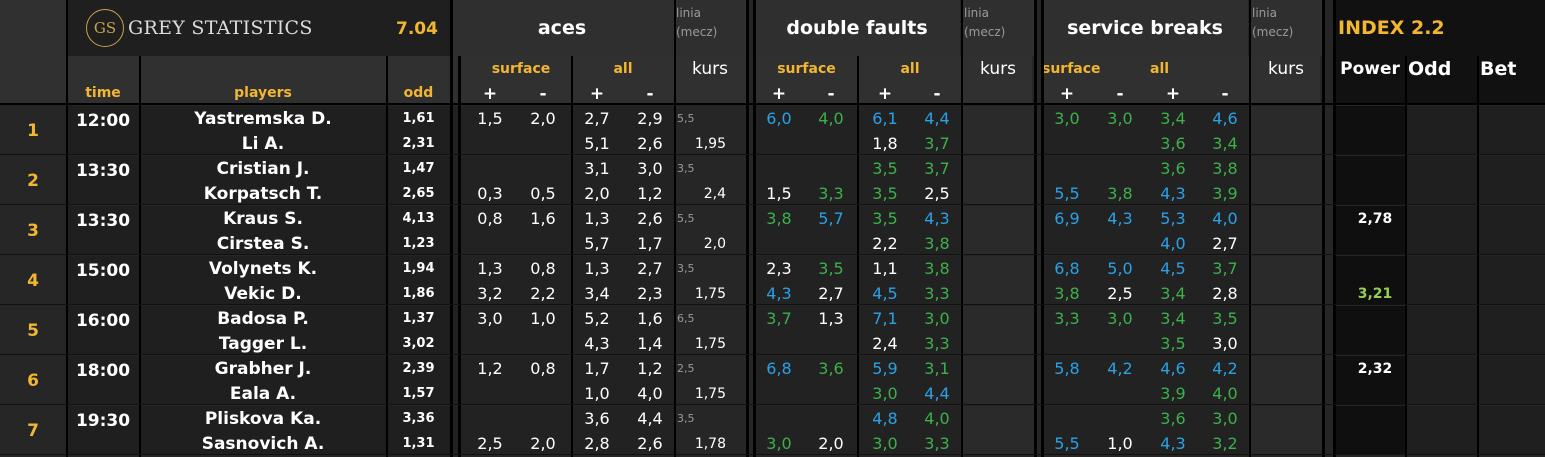 This screenshot has height=457, width=1545. What do you see at coordinates (831, 168) in the screenshot?
I see `df-sm` at bounding box center [831, 168].